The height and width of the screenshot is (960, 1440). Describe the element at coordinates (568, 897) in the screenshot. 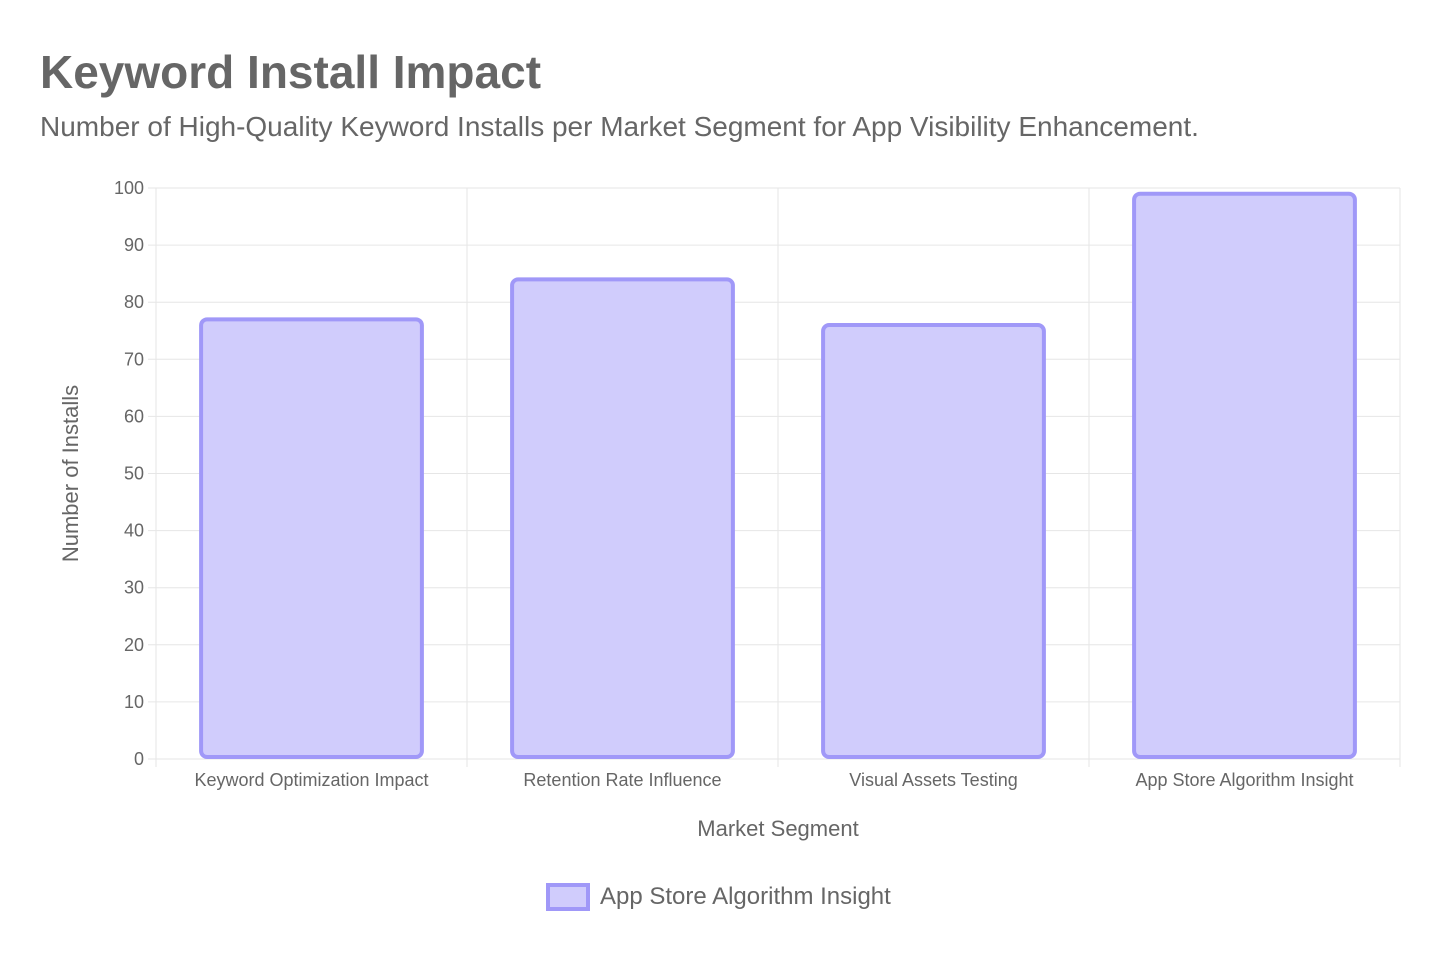

I see `legend-swatch` at that location.